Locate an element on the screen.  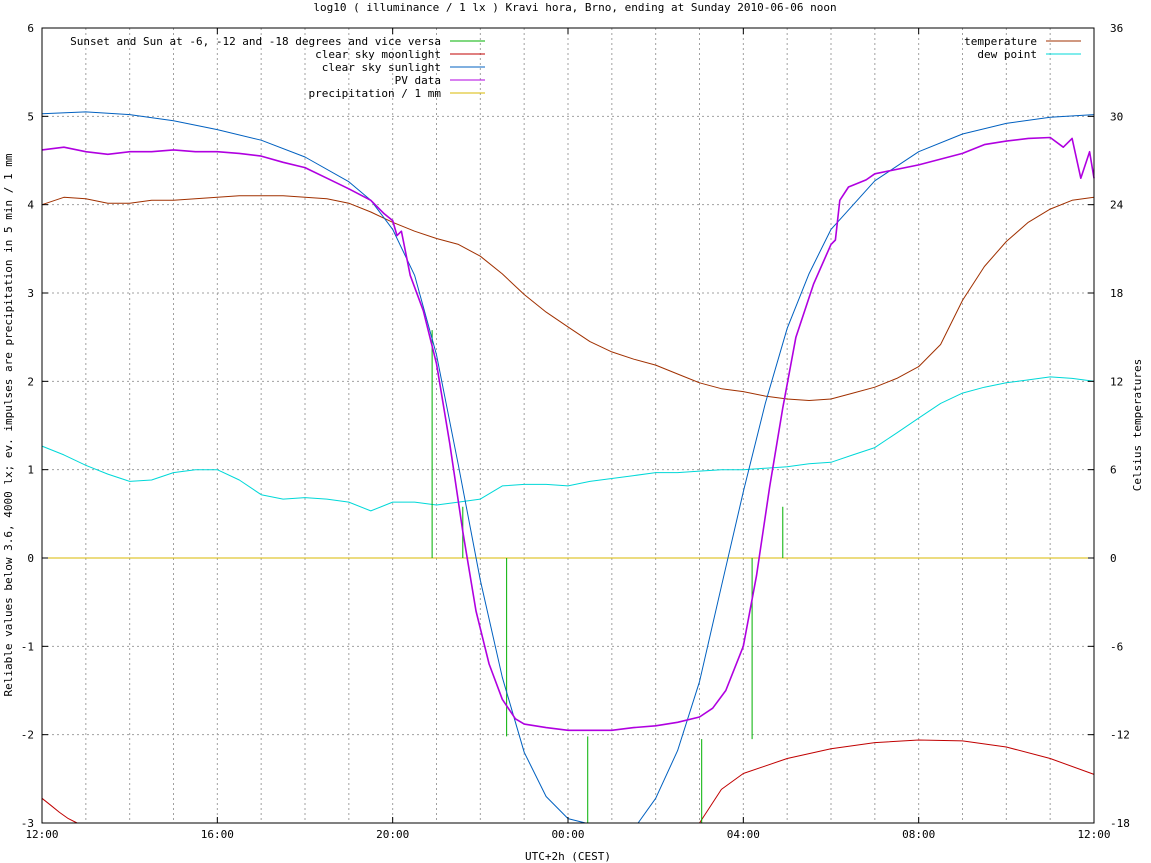
y2-tick-label: 6 is located at coordinates (1113, 470).